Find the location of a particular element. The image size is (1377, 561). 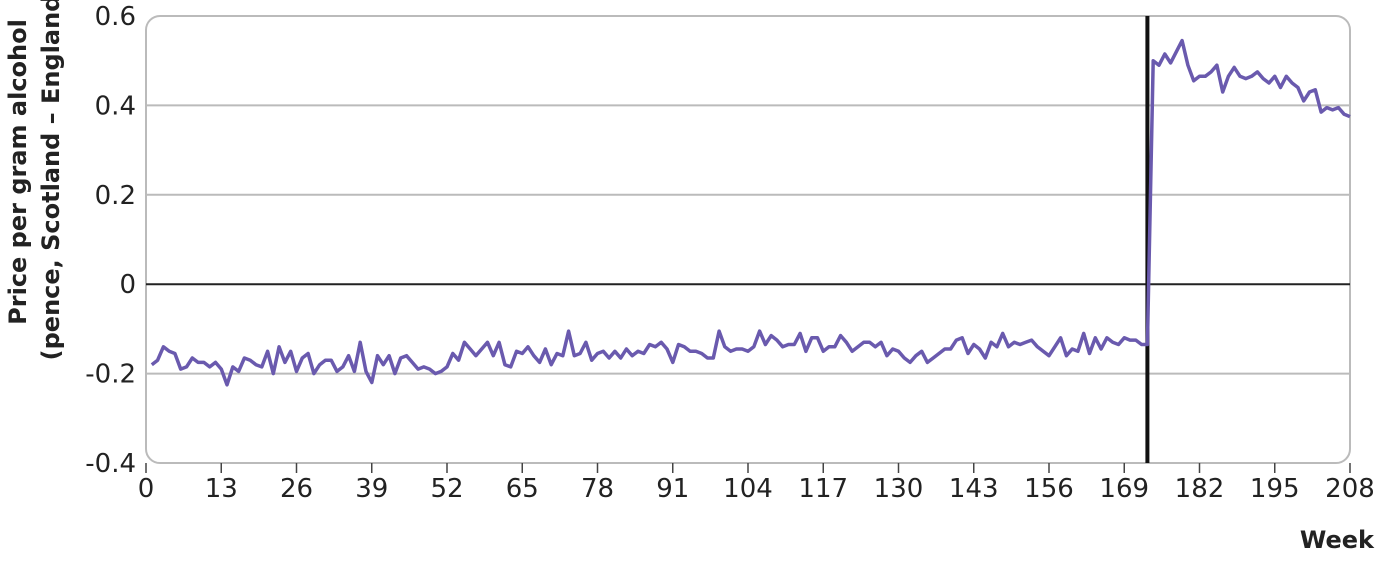

y-tick-label: 0.4 is located at coordinates (115, 106).